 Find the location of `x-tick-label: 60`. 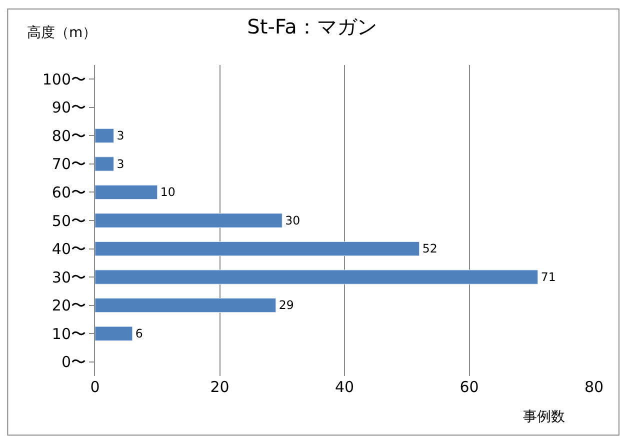

x-tick-label: 60 is located at coordinates (469, 387).